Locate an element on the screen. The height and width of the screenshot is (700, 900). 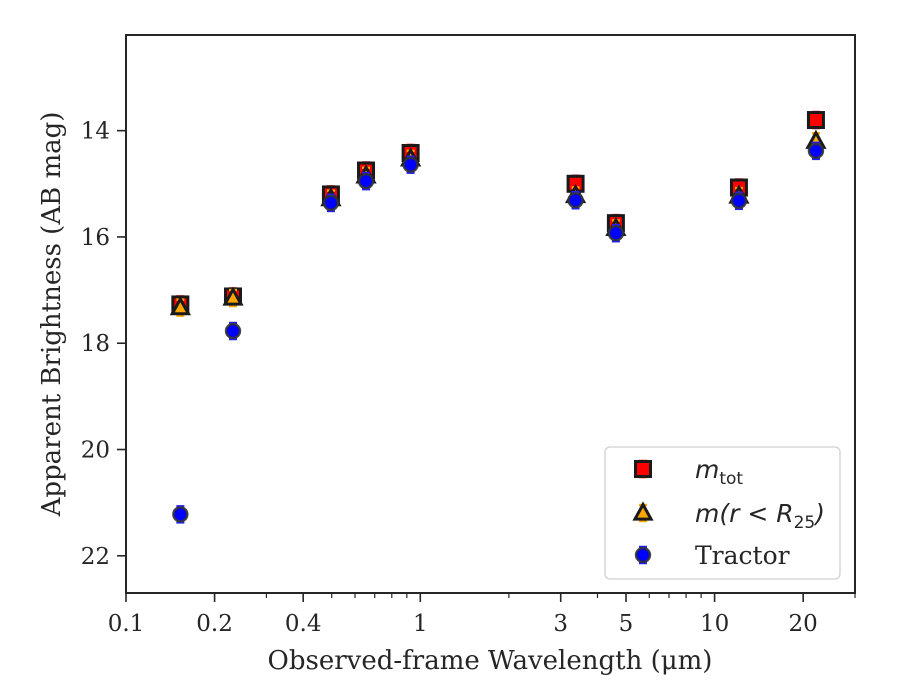
y-tick-label: 14 is located at coordinates (95, 132).